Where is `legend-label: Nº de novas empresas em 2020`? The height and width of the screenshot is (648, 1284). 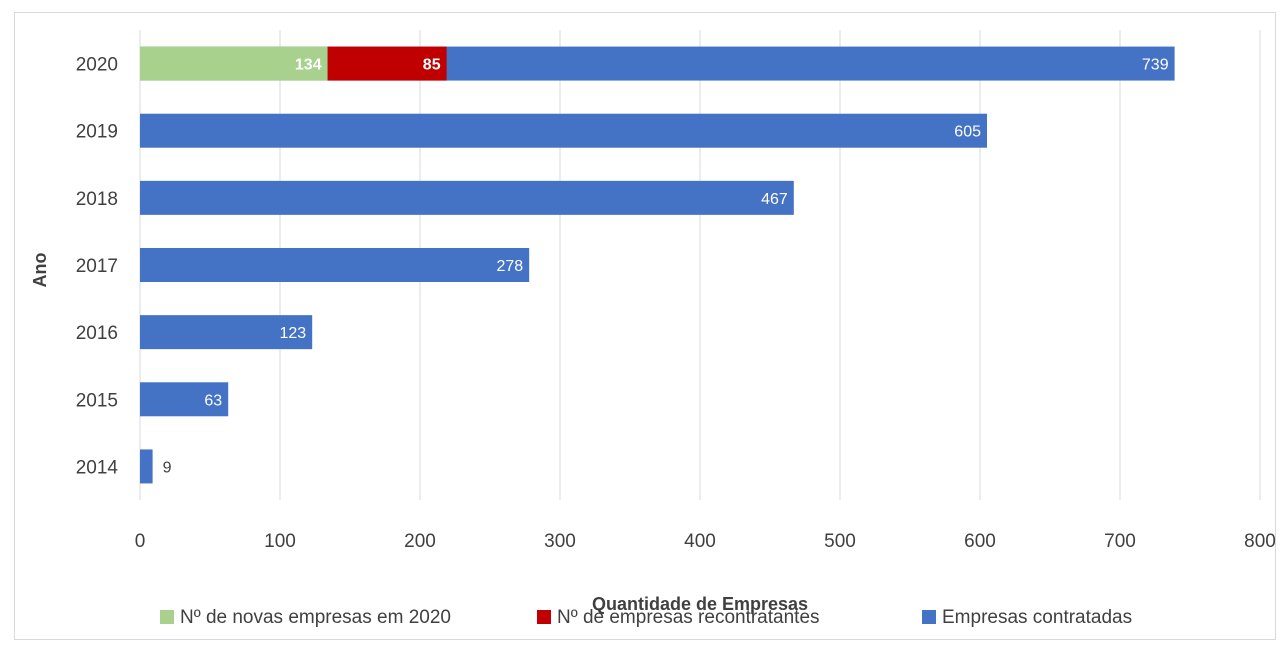
legend-label: Nº de novas empresas em 2020 is located at coordinates (315, 617).